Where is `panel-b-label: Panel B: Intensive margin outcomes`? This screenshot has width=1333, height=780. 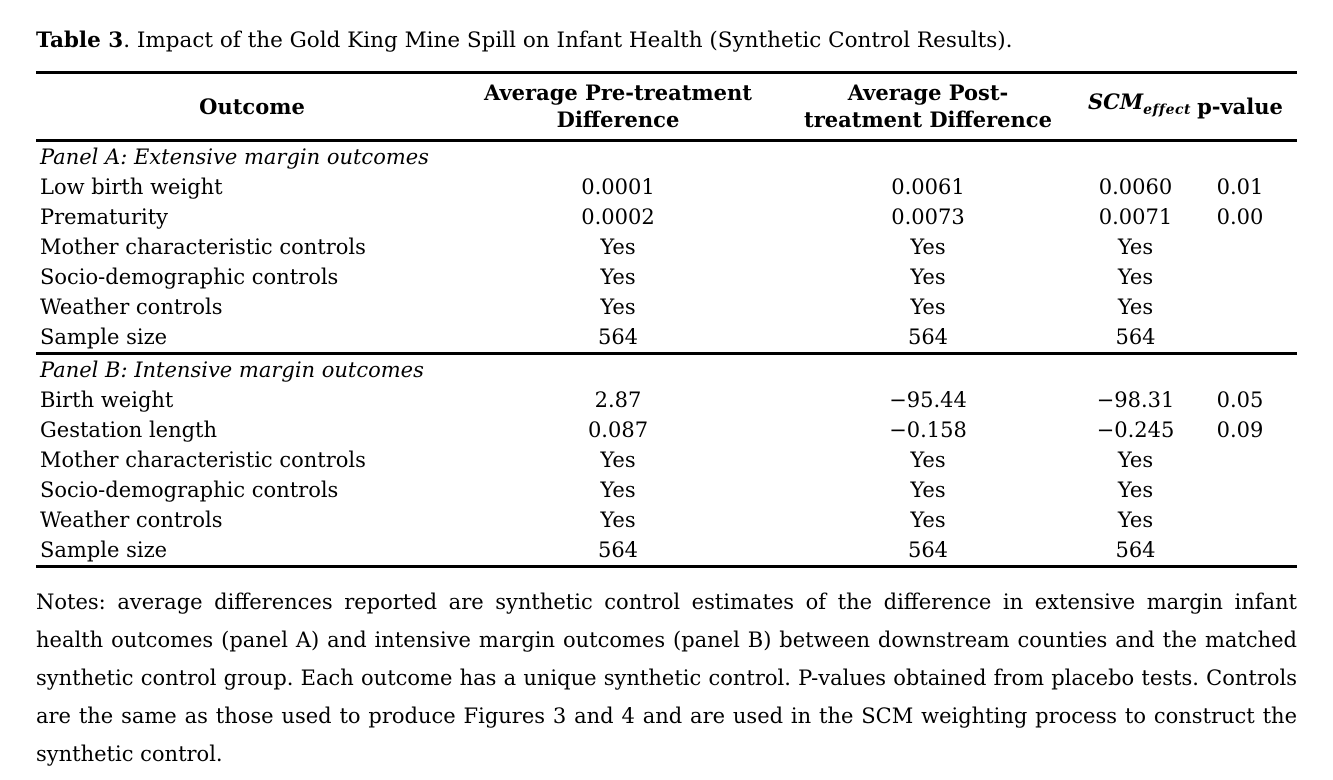
panel-b-label: Panel B: Intensive margin outcomes is located at coordinates (232, 370).